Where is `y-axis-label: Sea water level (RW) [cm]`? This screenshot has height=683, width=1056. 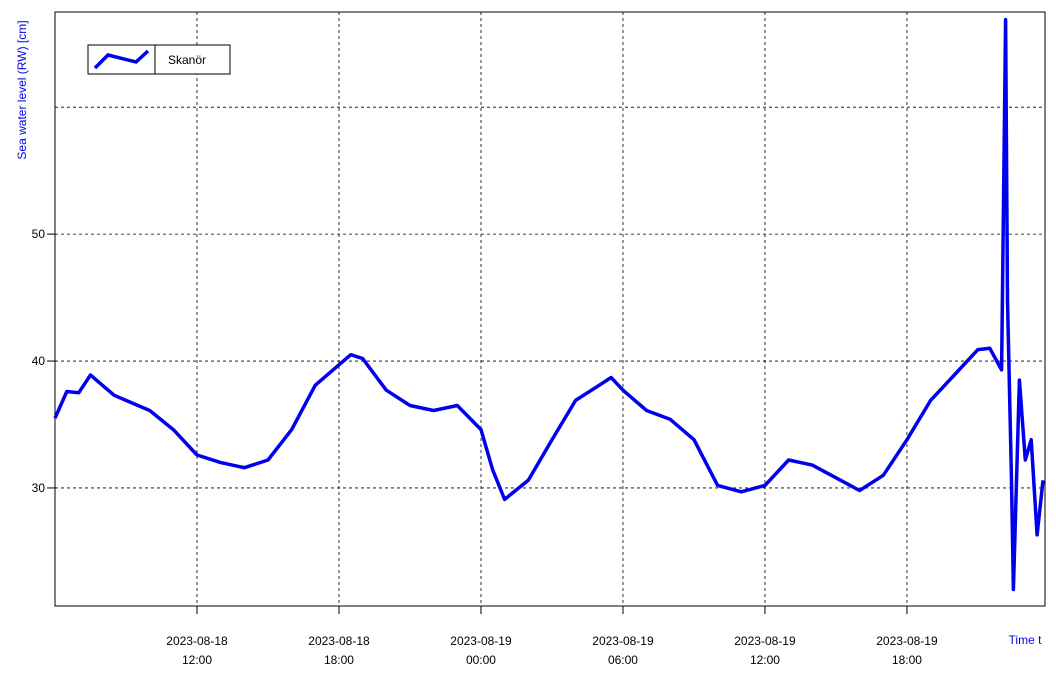 y-axis-label: Sea water level (RW) [cm] is located at coordinates (22, 89).